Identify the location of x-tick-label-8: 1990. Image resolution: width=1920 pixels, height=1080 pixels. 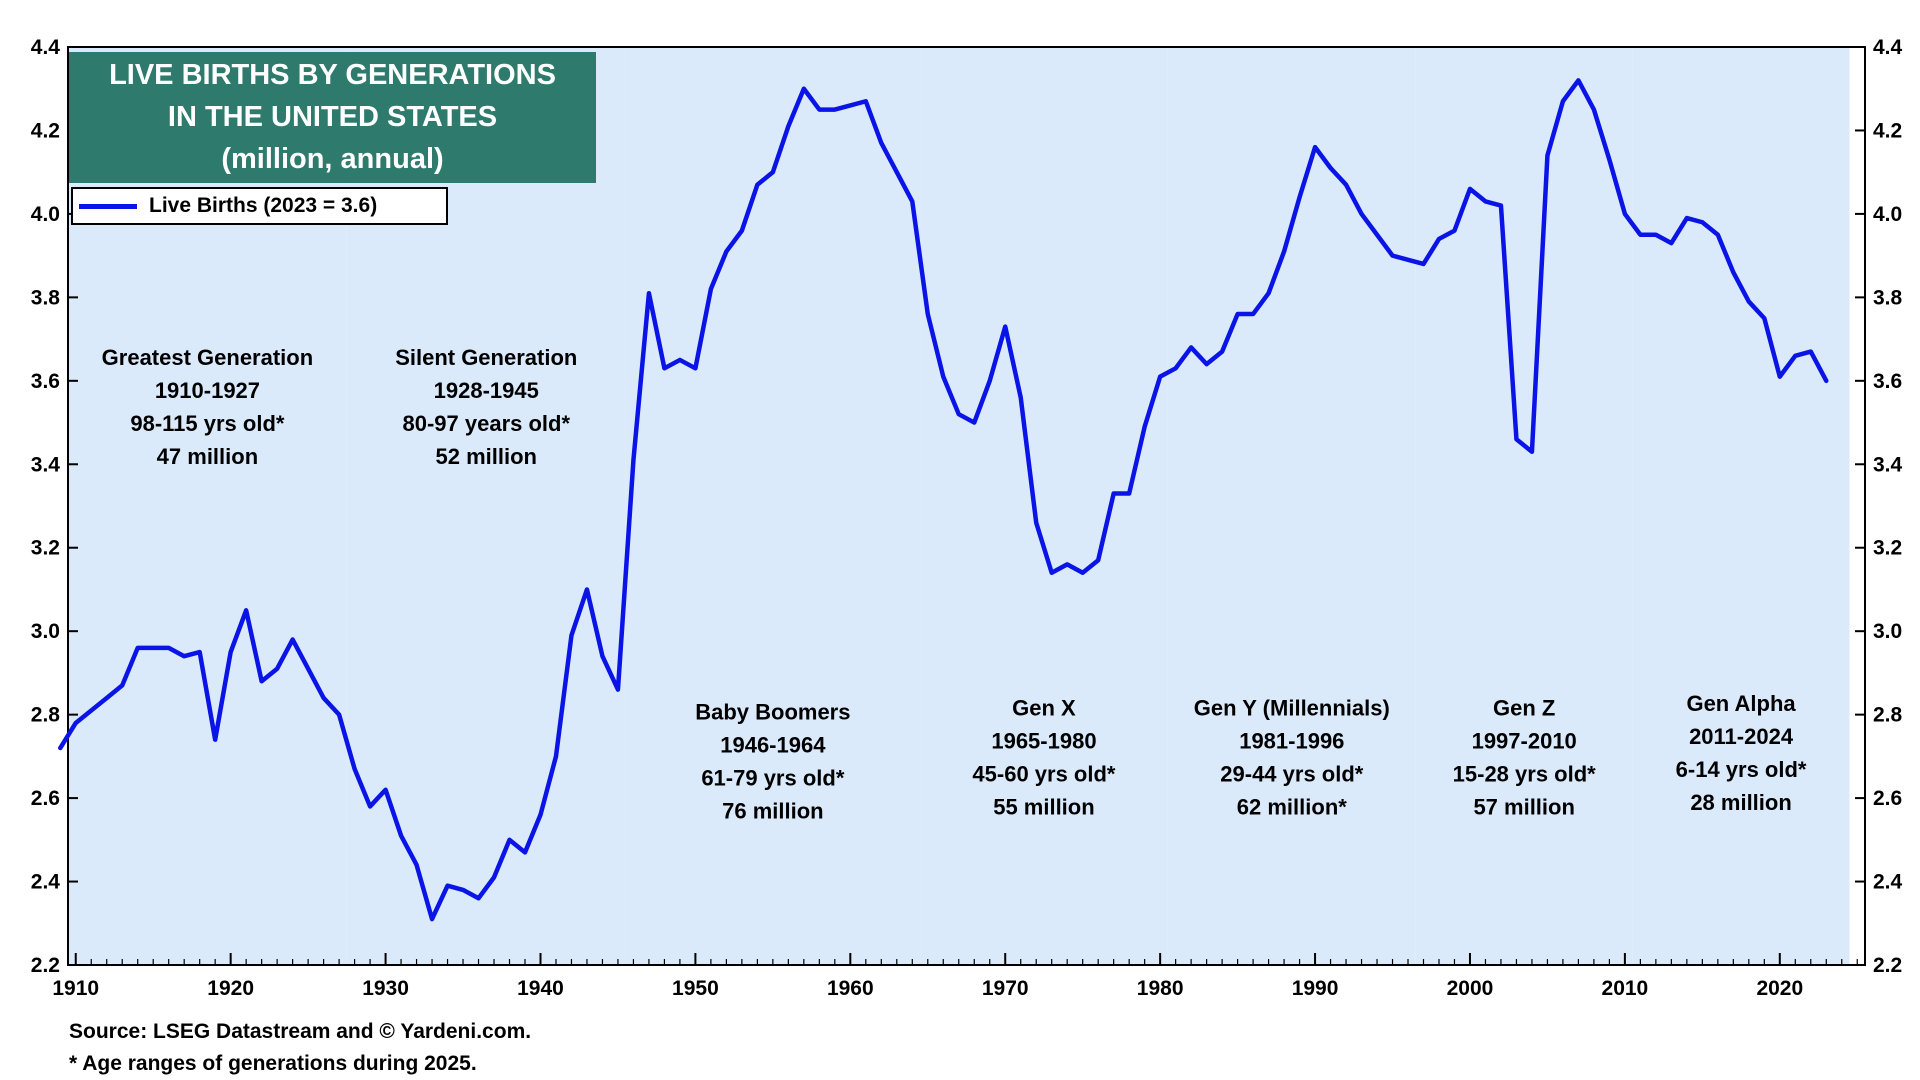
(1315, 988).